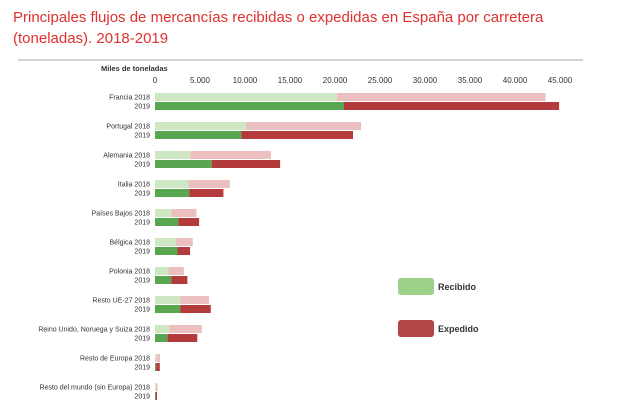  I want to click on category-label: Resto de Europa 2018, so click(115, 359).